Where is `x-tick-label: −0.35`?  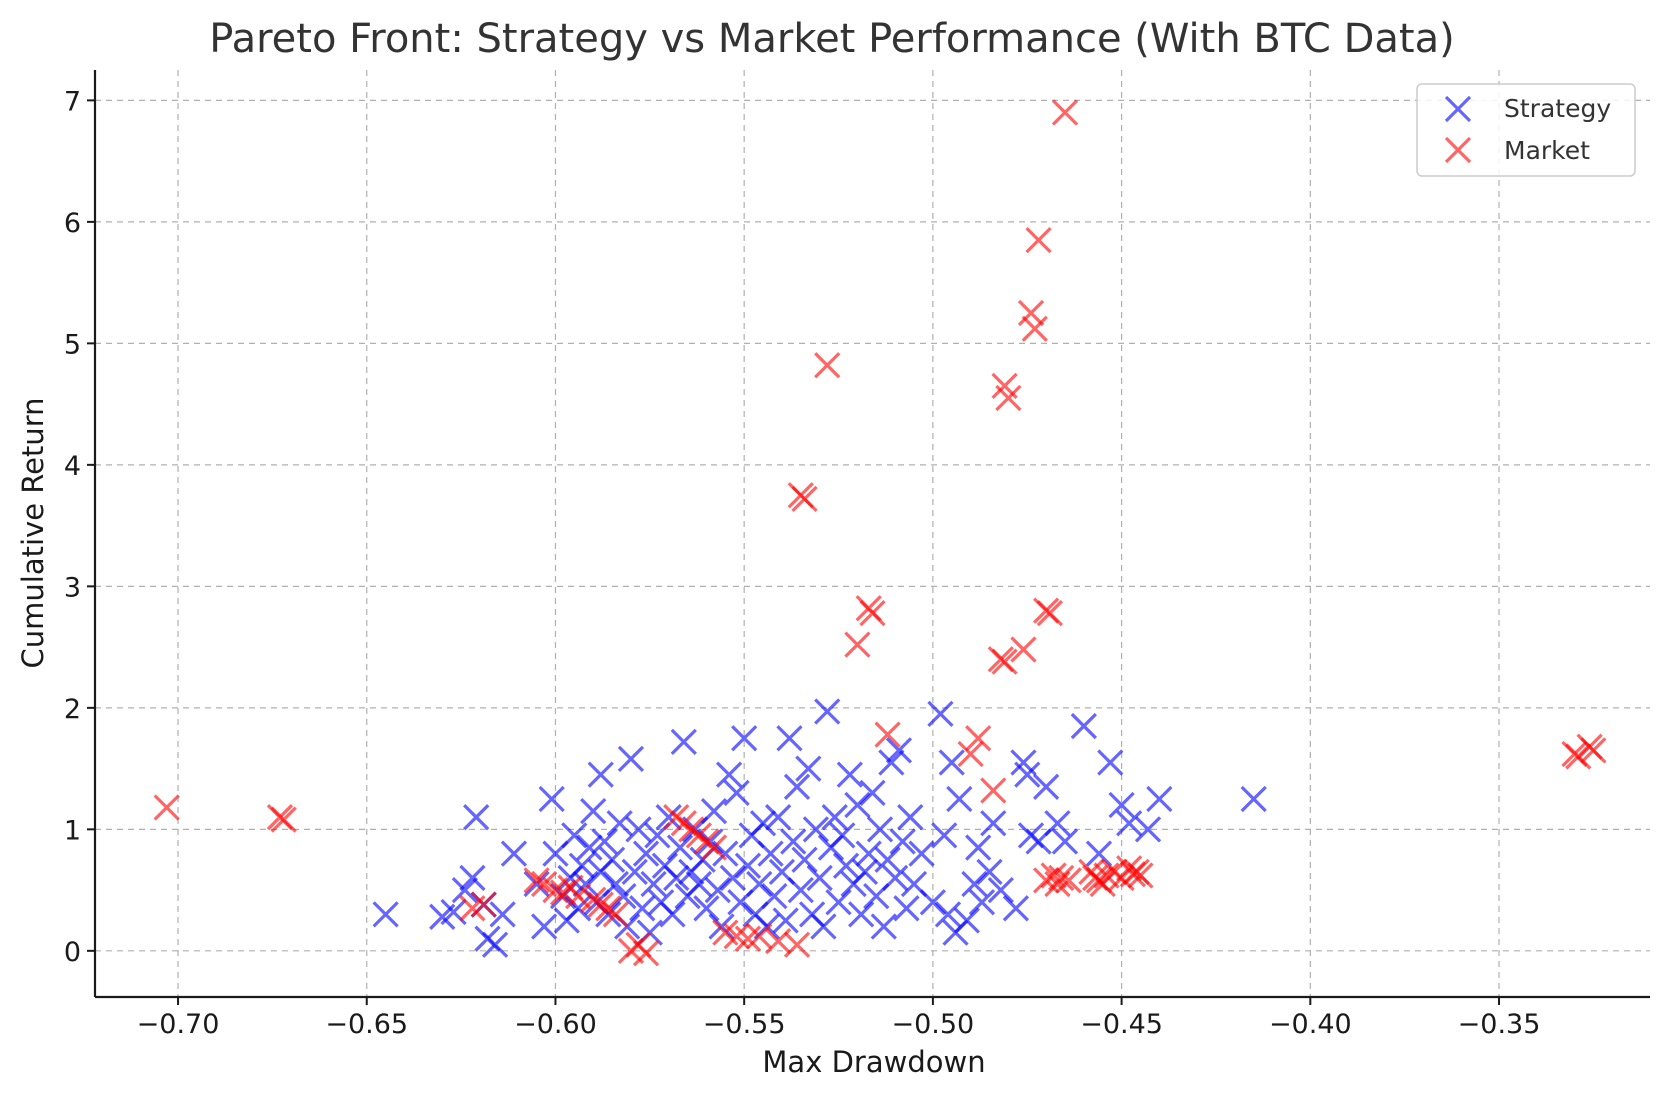 x-tick-label: −0.35 is located at coordinates (1499, 1024).